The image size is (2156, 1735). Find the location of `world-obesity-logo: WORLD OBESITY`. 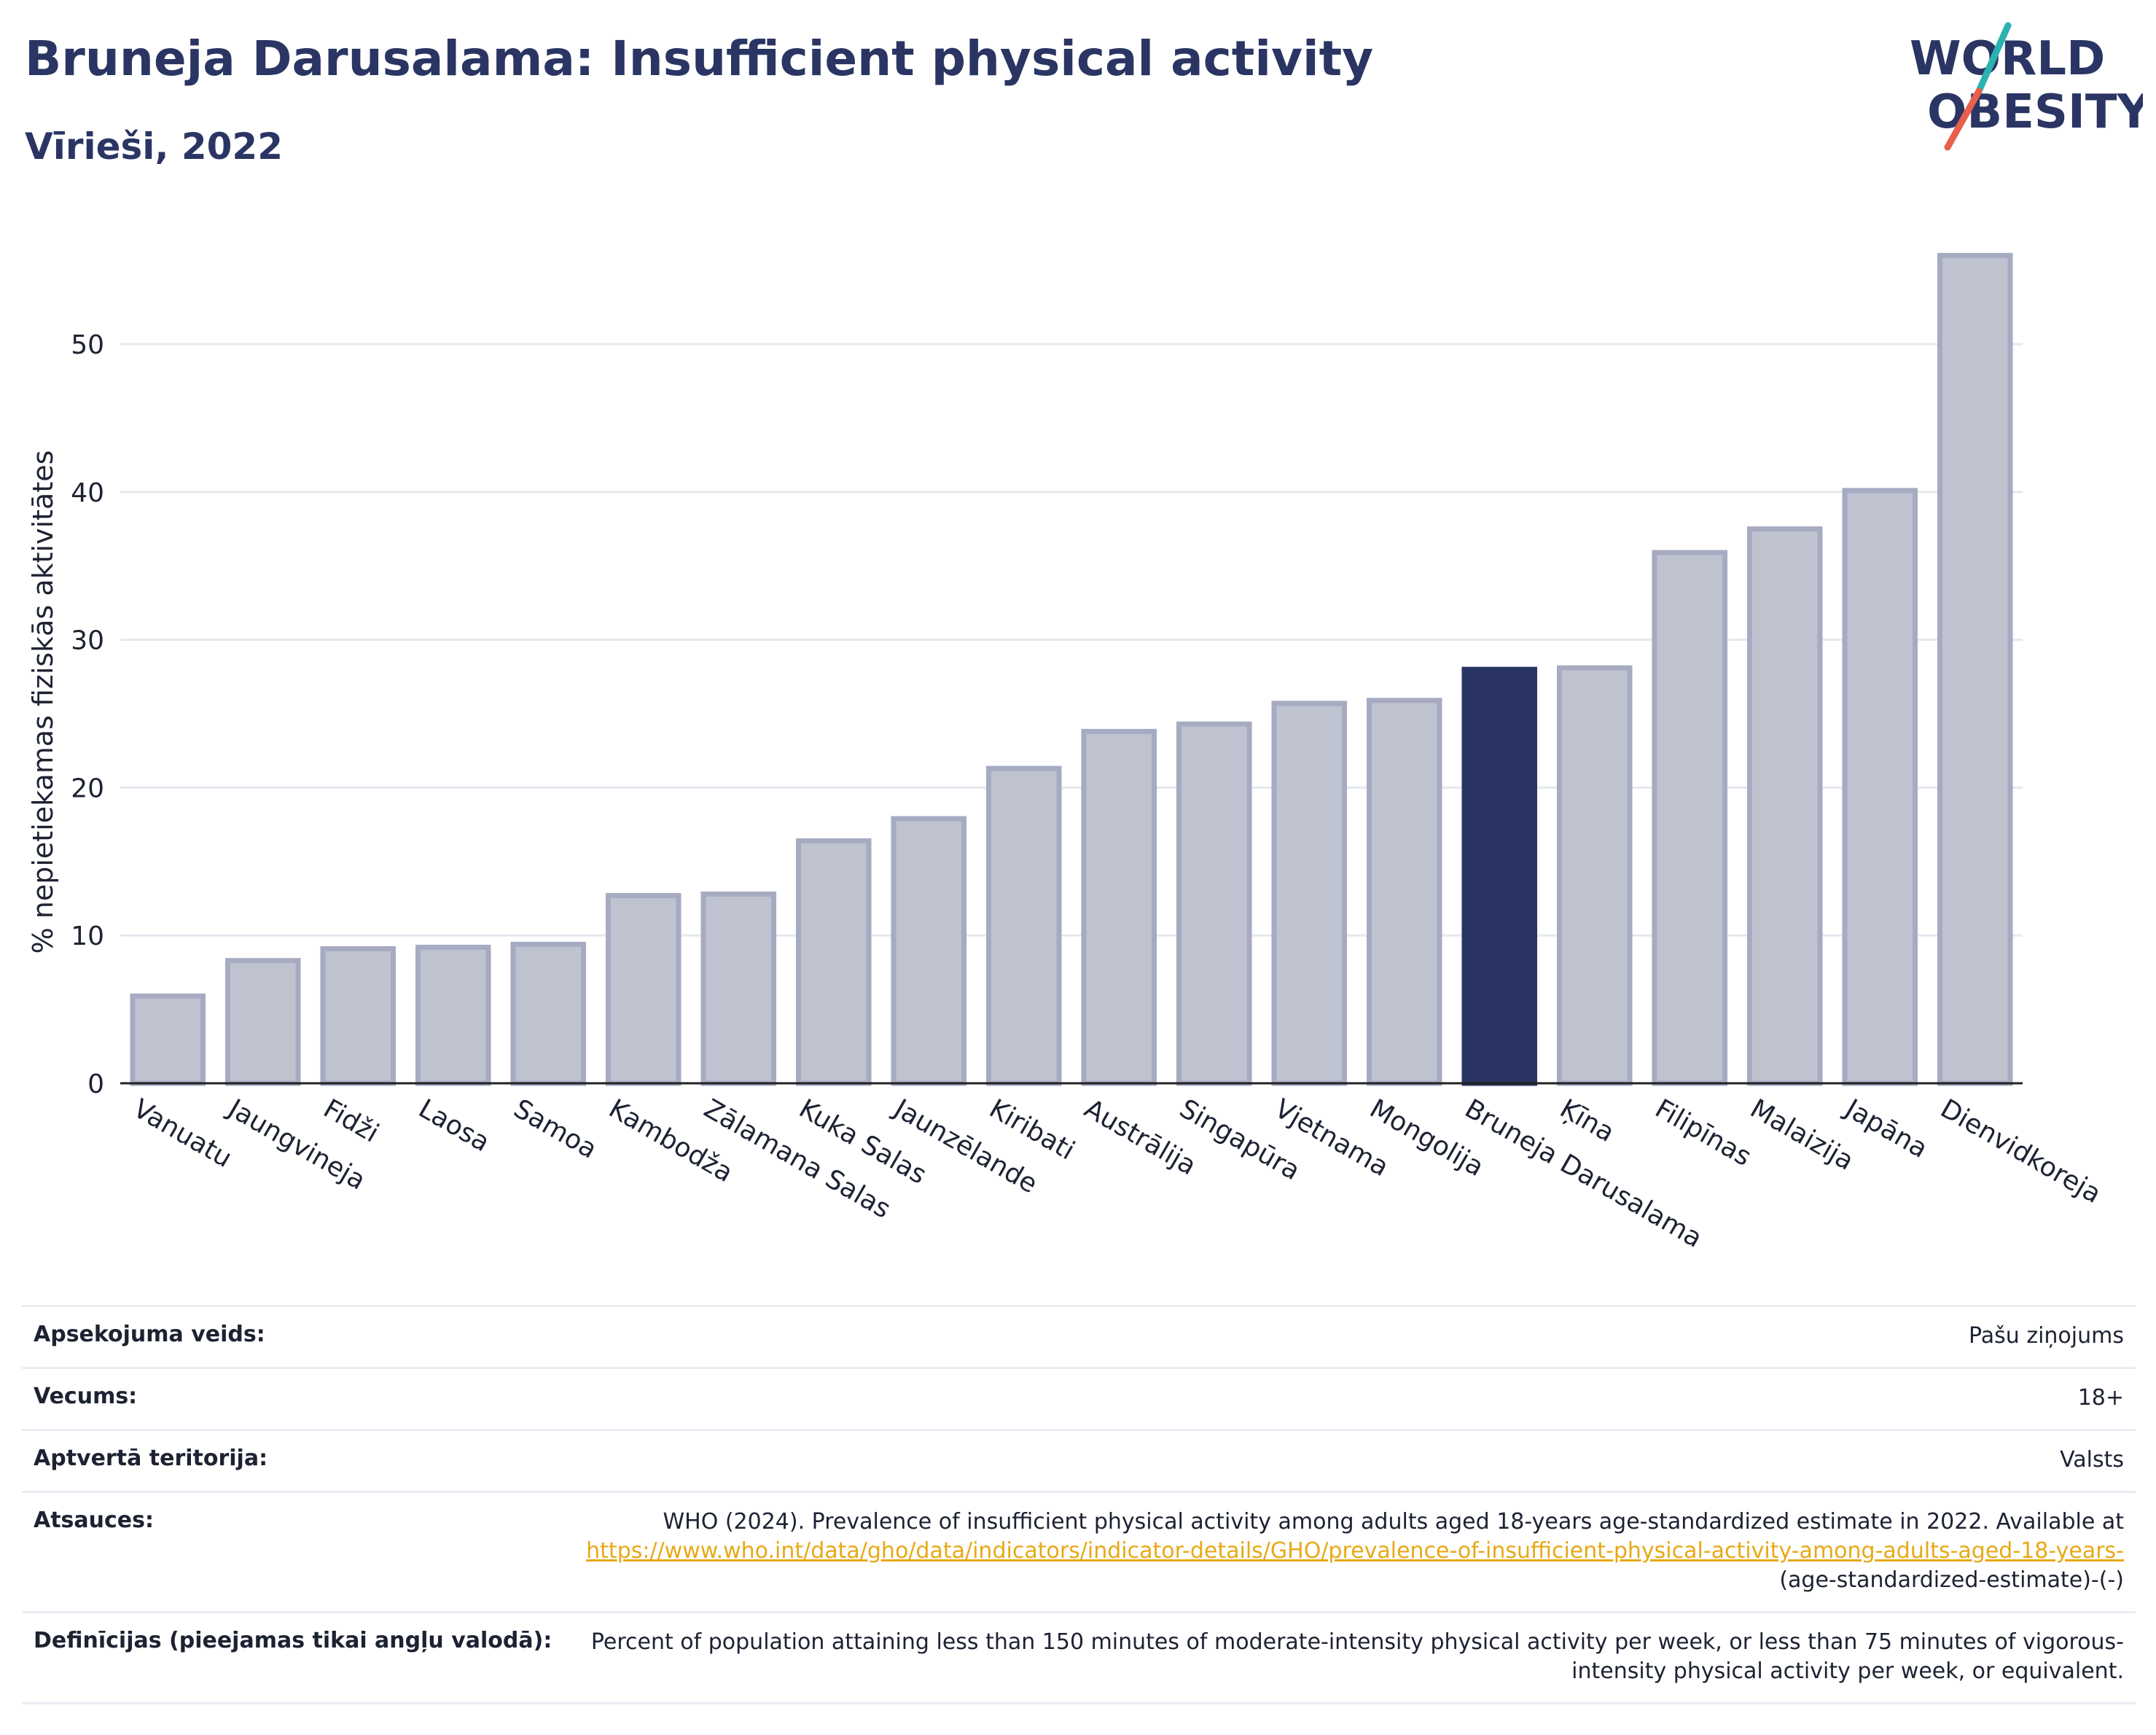

world-obesity-logo: WORLD OBESITY is located at coordinates (2027, 86).